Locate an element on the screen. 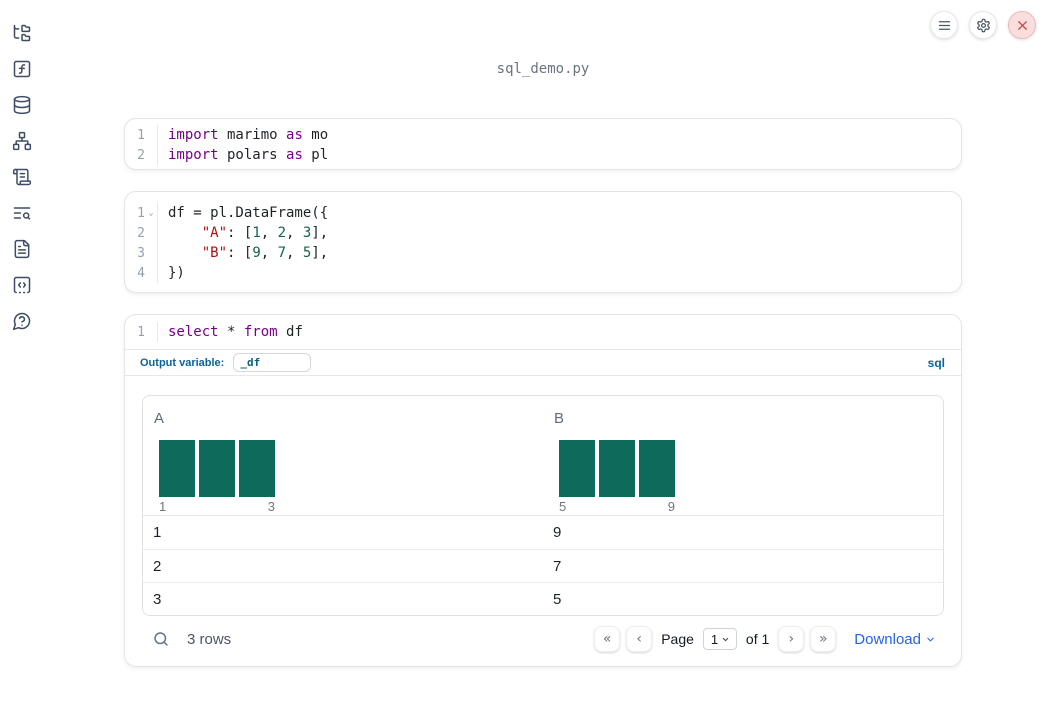 The height and width of the screenshot is (713, 1043). function-square-icon is located at coordinates (22, 69).